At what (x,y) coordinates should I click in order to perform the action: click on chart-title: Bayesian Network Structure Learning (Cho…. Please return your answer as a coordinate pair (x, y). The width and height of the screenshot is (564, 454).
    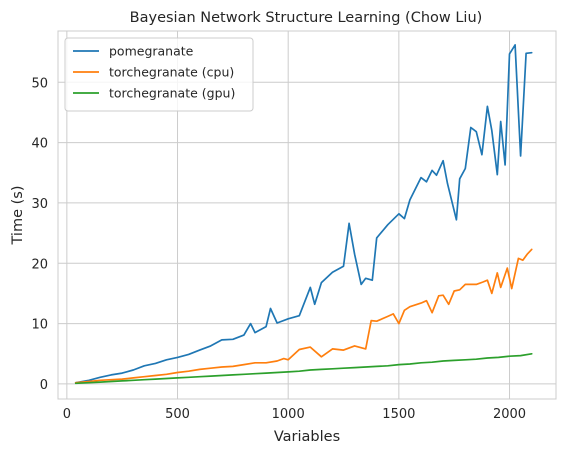
    Looking at the image, I should click on (306, 18).